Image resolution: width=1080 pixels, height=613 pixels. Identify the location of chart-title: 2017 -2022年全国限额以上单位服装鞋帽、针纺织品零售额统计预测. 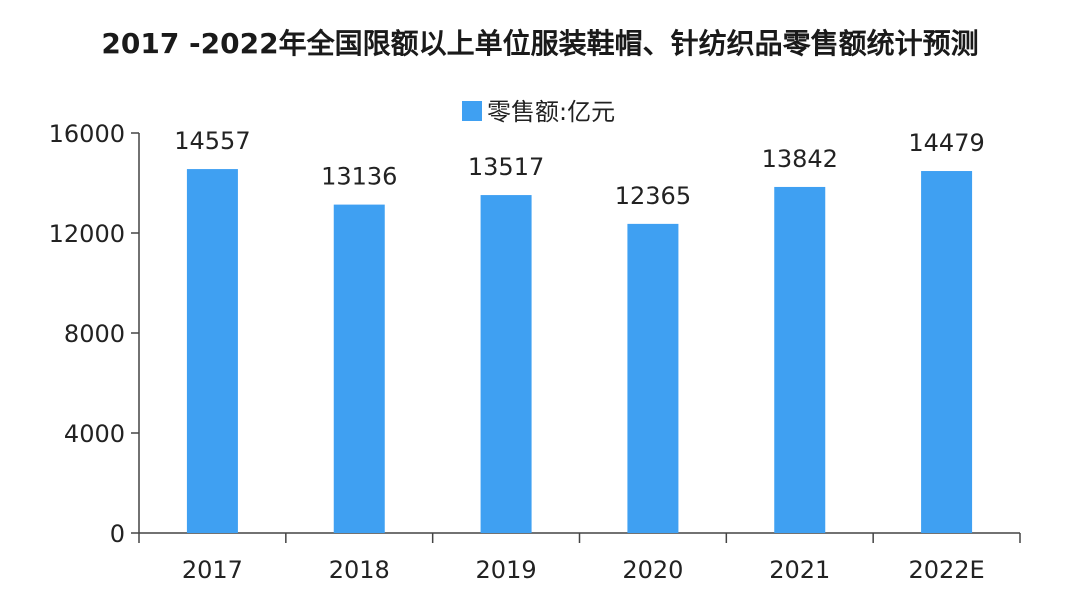
(540, 43).